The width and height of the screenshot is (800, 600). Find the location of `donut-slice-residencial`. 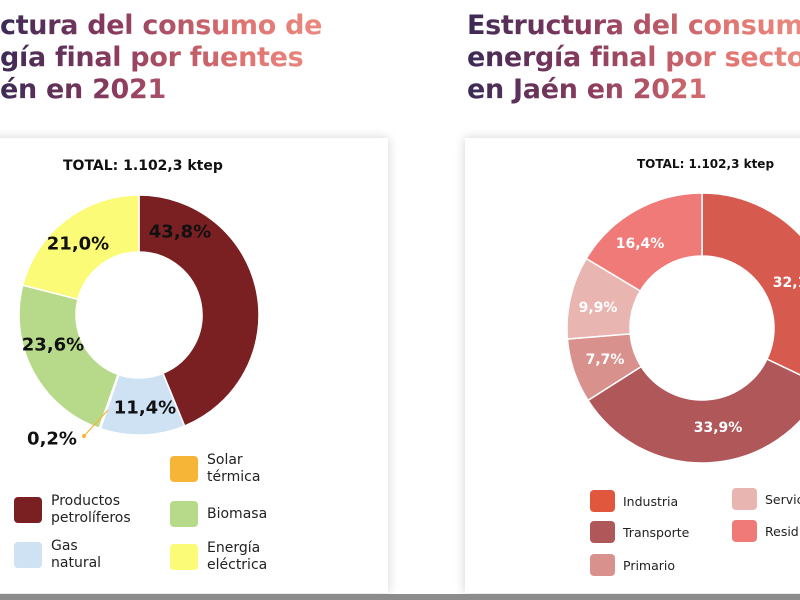

donut-slice-residencial is located at coordinates (644, 242).